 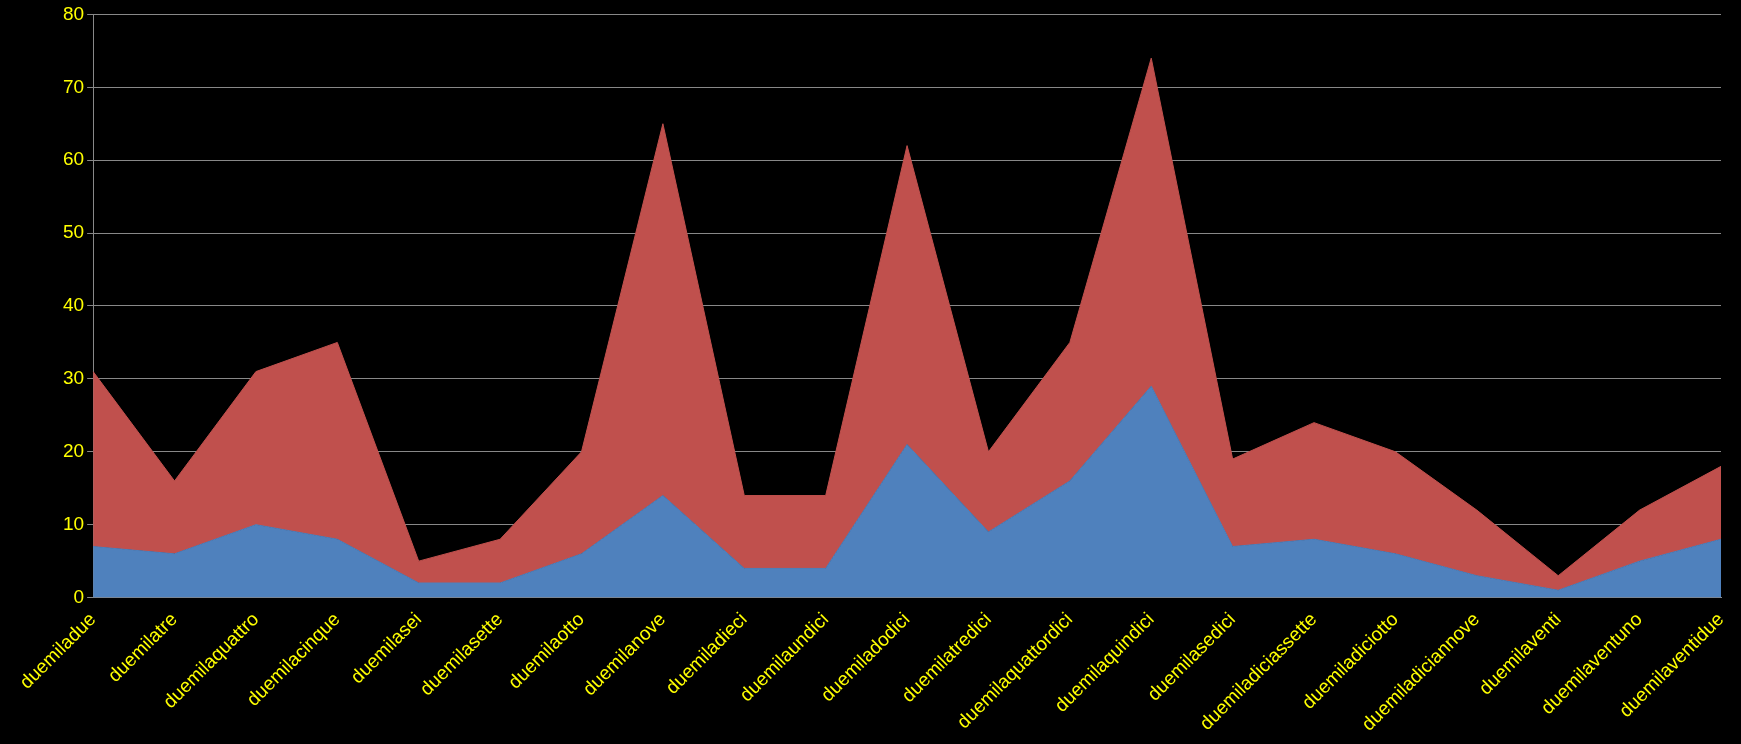 What do you see at coordinates (73, 159) in the screenshot?
I see `y-tick-label: 60` at bounding box center [73, 159].